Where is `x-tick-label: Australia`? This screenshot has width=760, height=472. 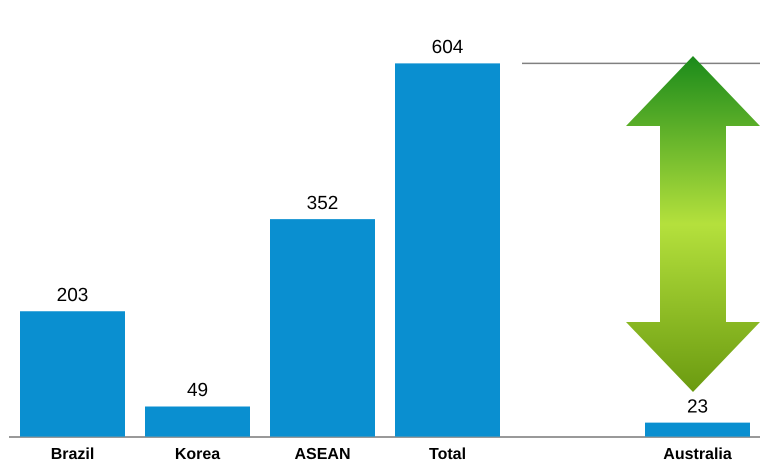 x-tick-label: Australia is located at coordinates (697, 454).